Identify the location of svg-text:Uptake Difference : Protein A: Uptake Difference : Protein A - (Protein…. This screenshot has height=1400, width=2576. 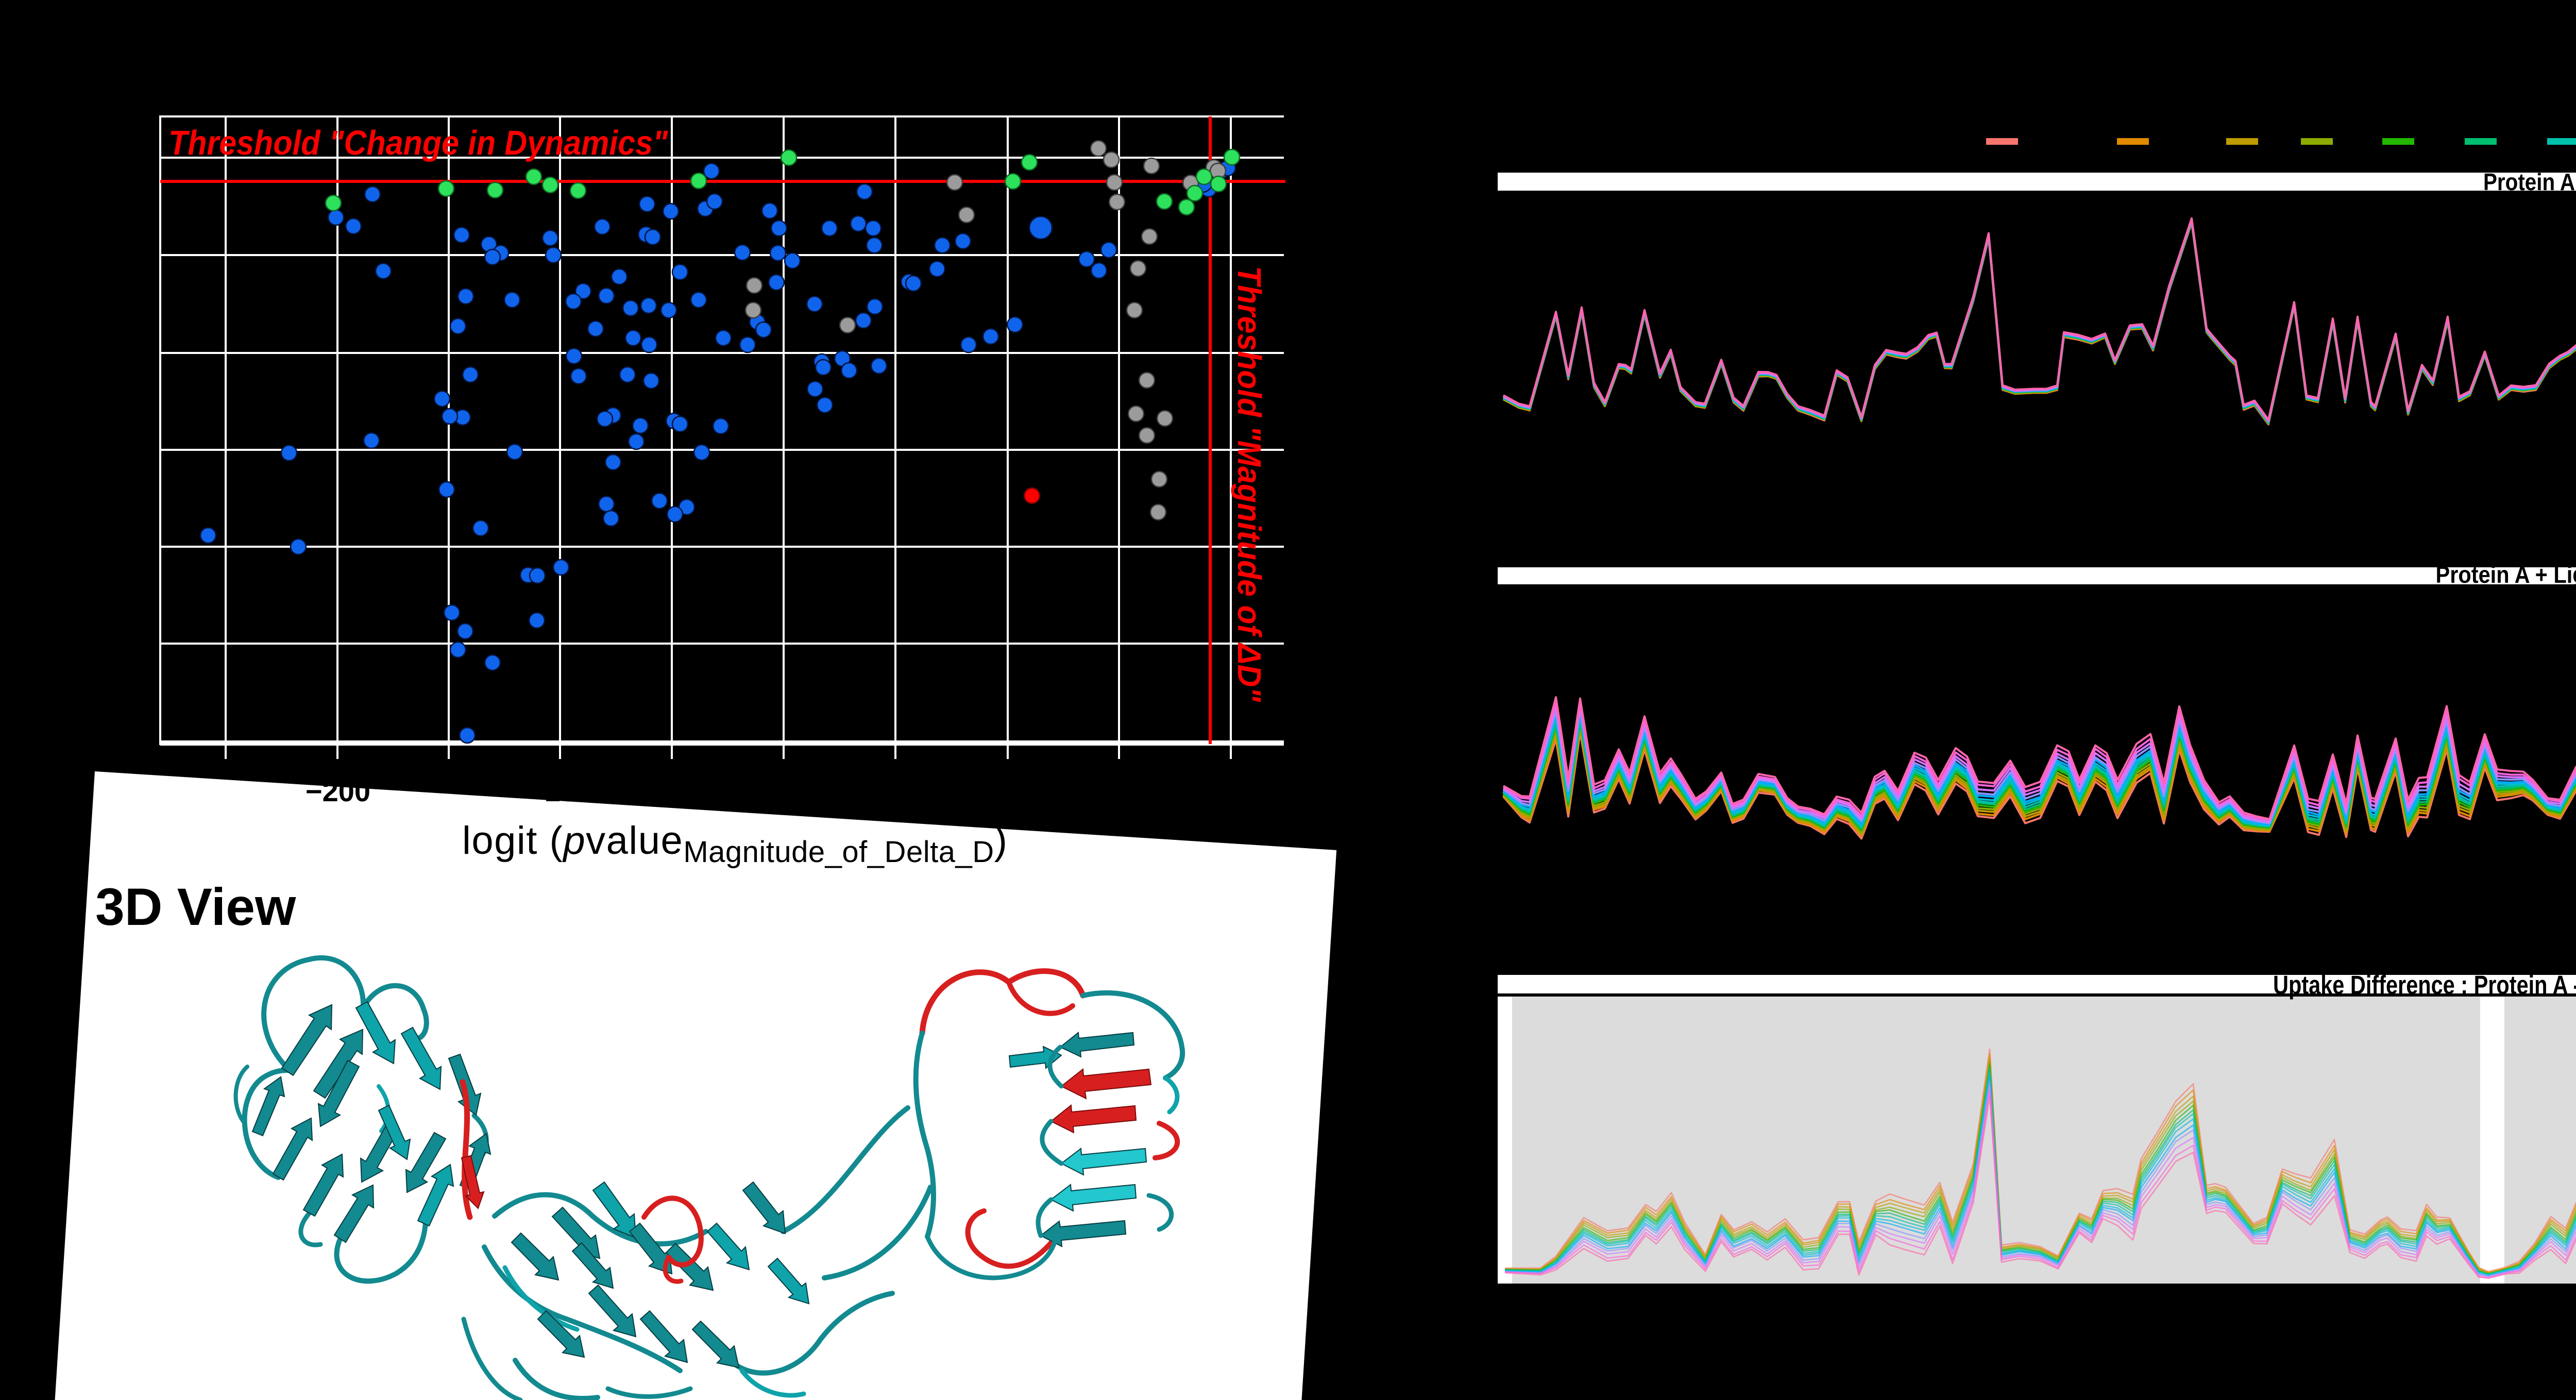
(2424, 985).